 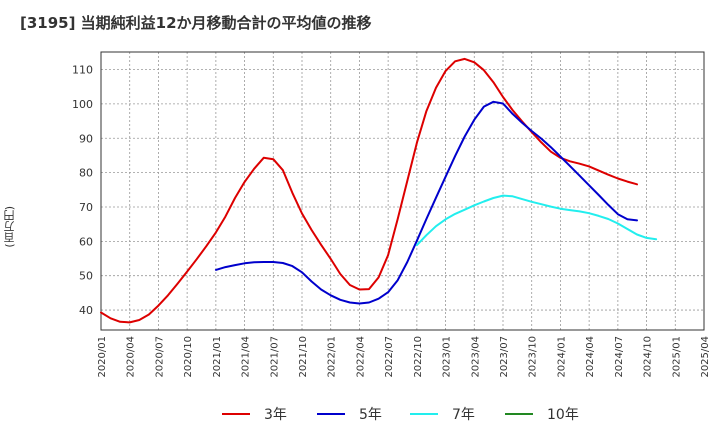 What do you see at coordinates (86, 241) in the screenshot?
I see `y-tick-label: 60` at bounding box center [86, 241].